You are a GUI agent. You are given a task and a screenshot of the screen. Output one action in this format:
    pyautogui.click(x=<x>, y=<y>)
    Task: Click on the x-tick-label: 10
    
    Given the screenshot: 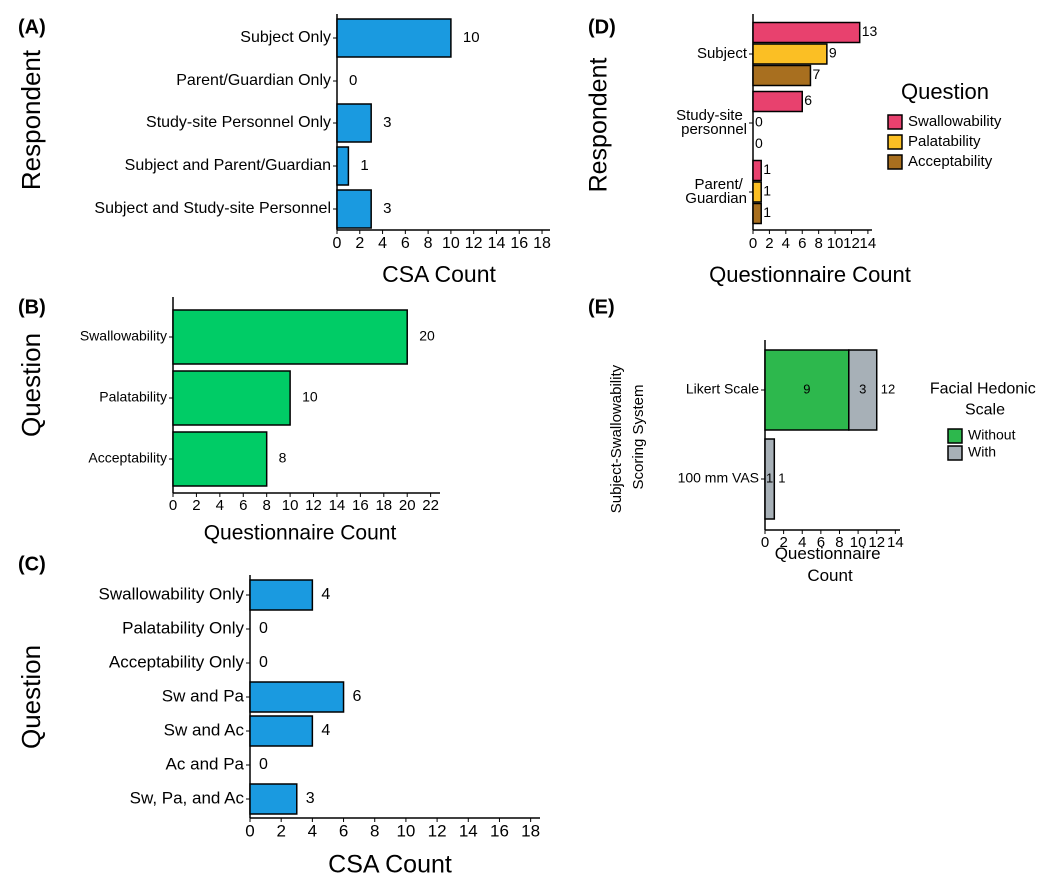 What is the action you would take?
    pyautogui.click(x=858, y=542)
    